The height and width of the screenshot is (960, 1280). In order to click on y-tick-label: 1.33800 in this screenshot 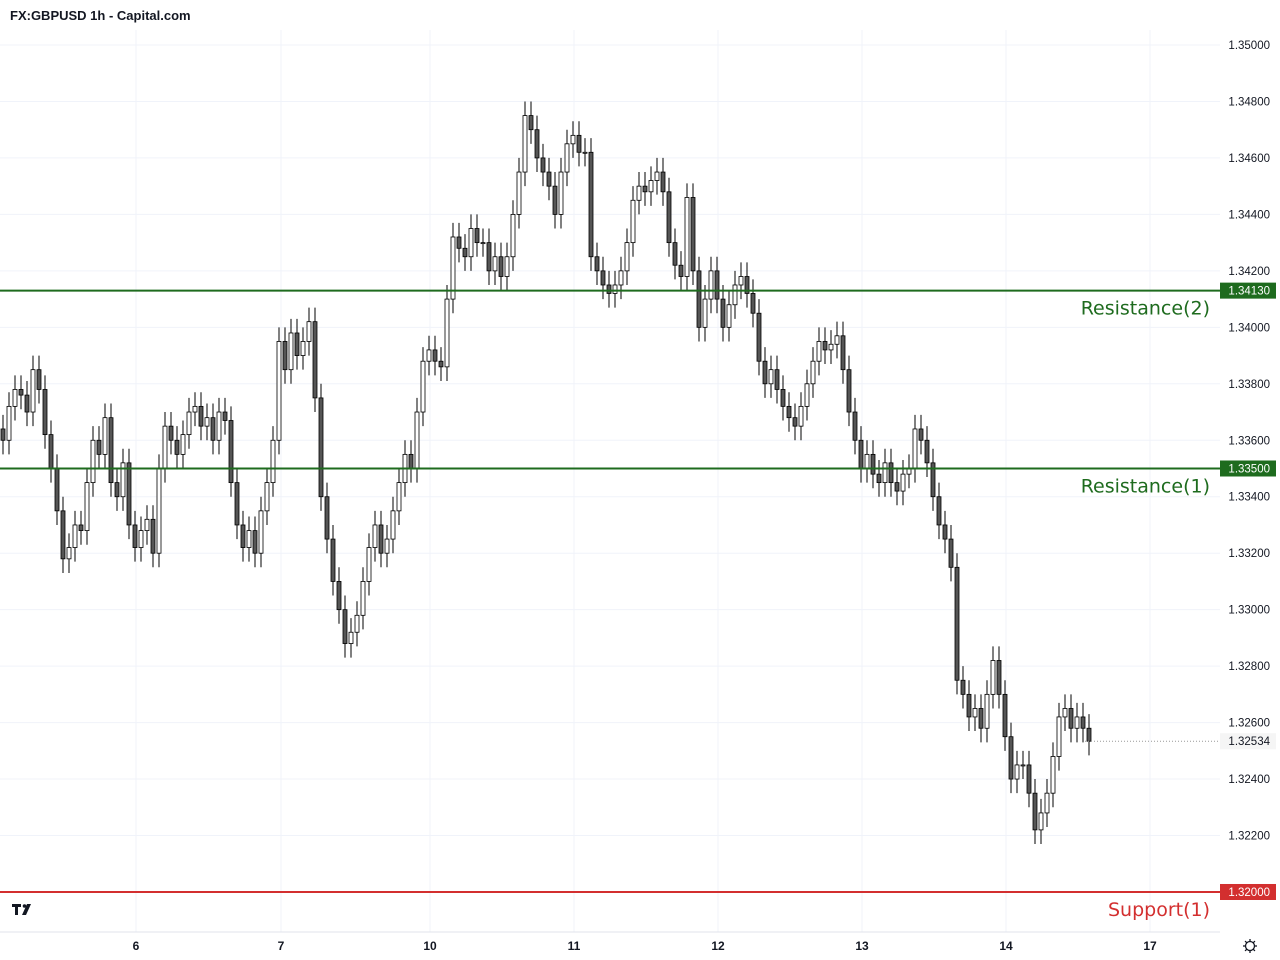, I will do `click(1249, 385)`.